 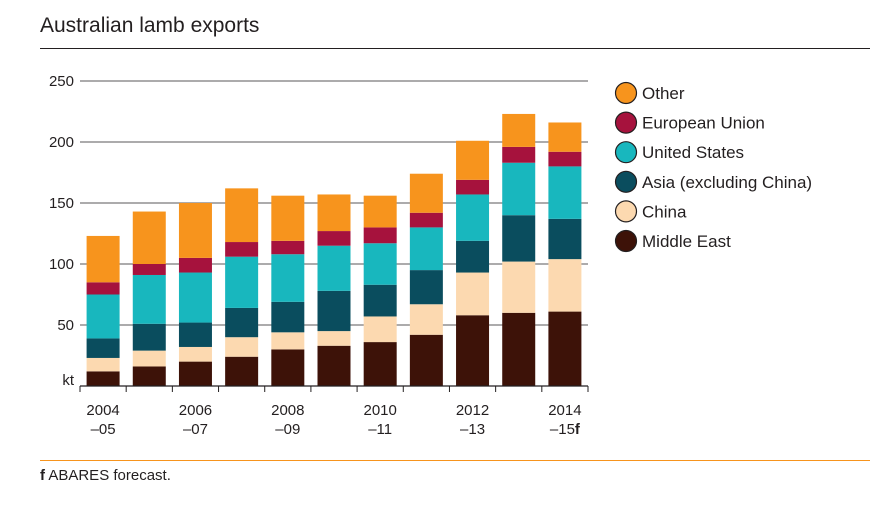 I want to click on legend-label: Other, so click(x=663, y=93).